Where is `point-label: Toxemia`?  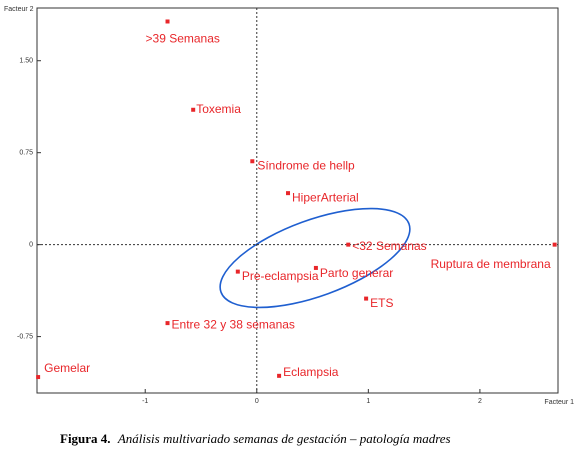 point-label: Toxemia is located at coordinates (218, 109).